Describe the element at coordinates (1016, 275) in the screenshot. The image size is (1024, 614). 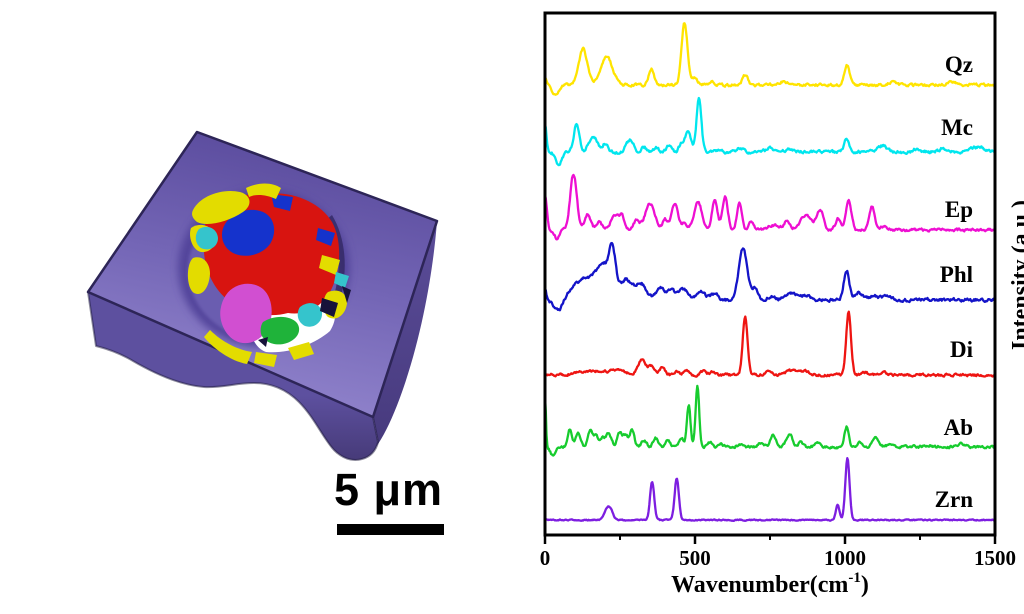
I see `y-axis-title: Intensity (a.u.)` at that location.